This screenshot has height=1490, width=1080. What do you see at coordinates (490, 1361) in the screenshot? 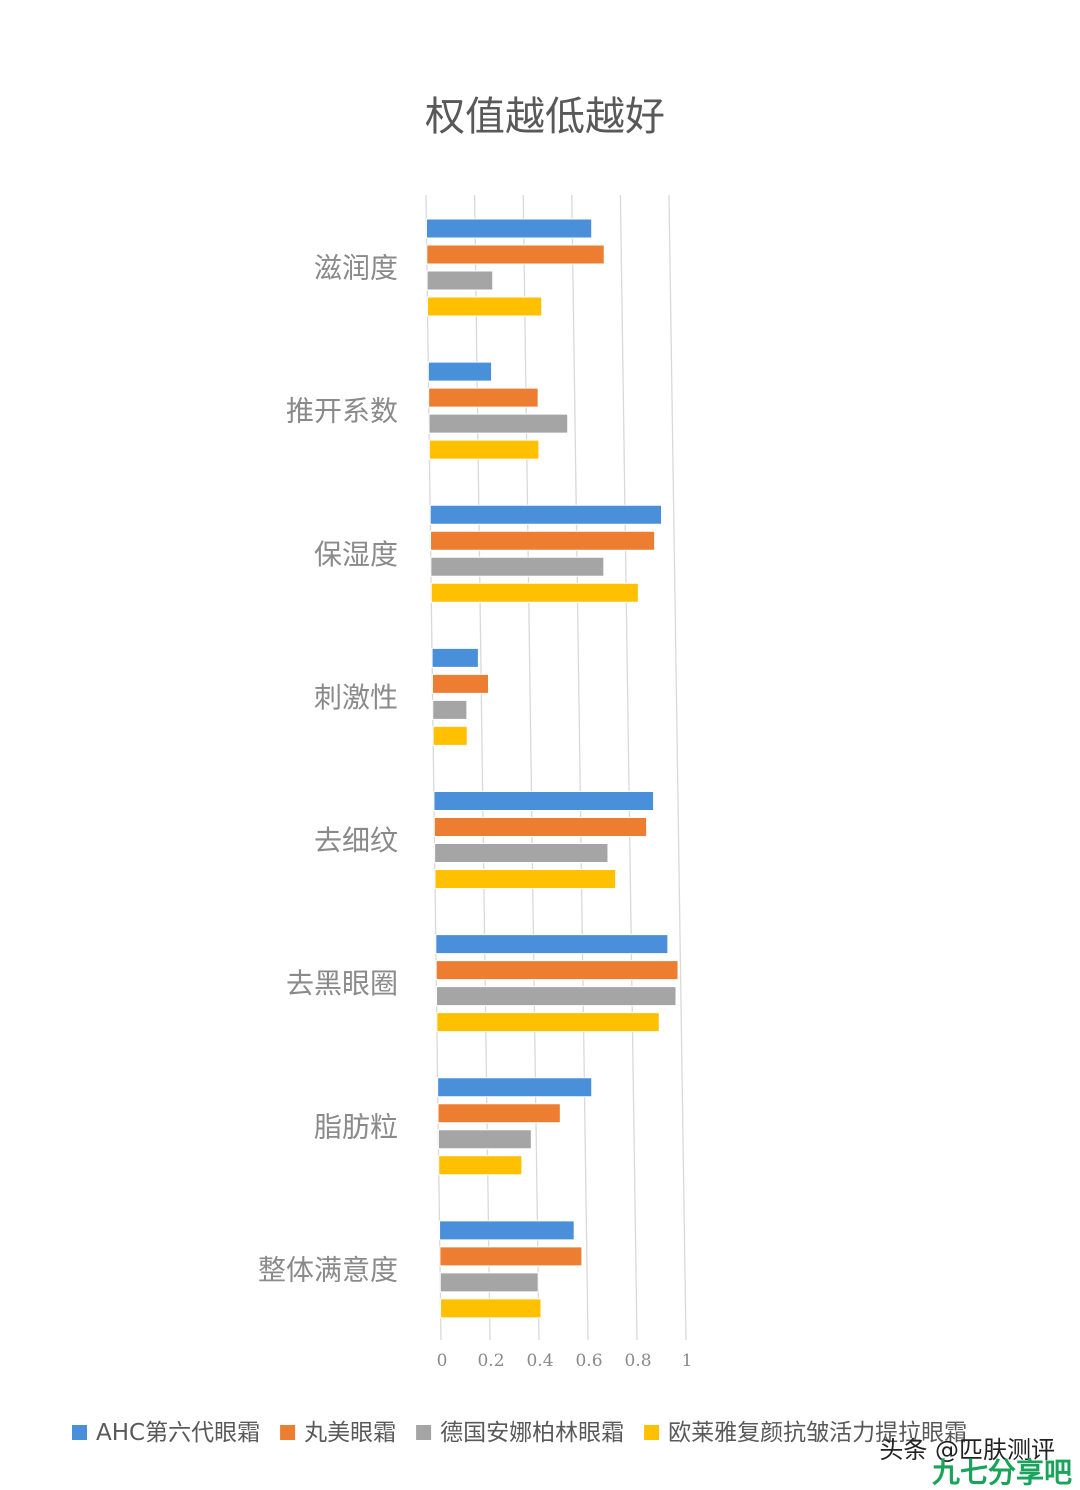
I see `x-tick-1: 0.2` at bounding box center [490, 1361].